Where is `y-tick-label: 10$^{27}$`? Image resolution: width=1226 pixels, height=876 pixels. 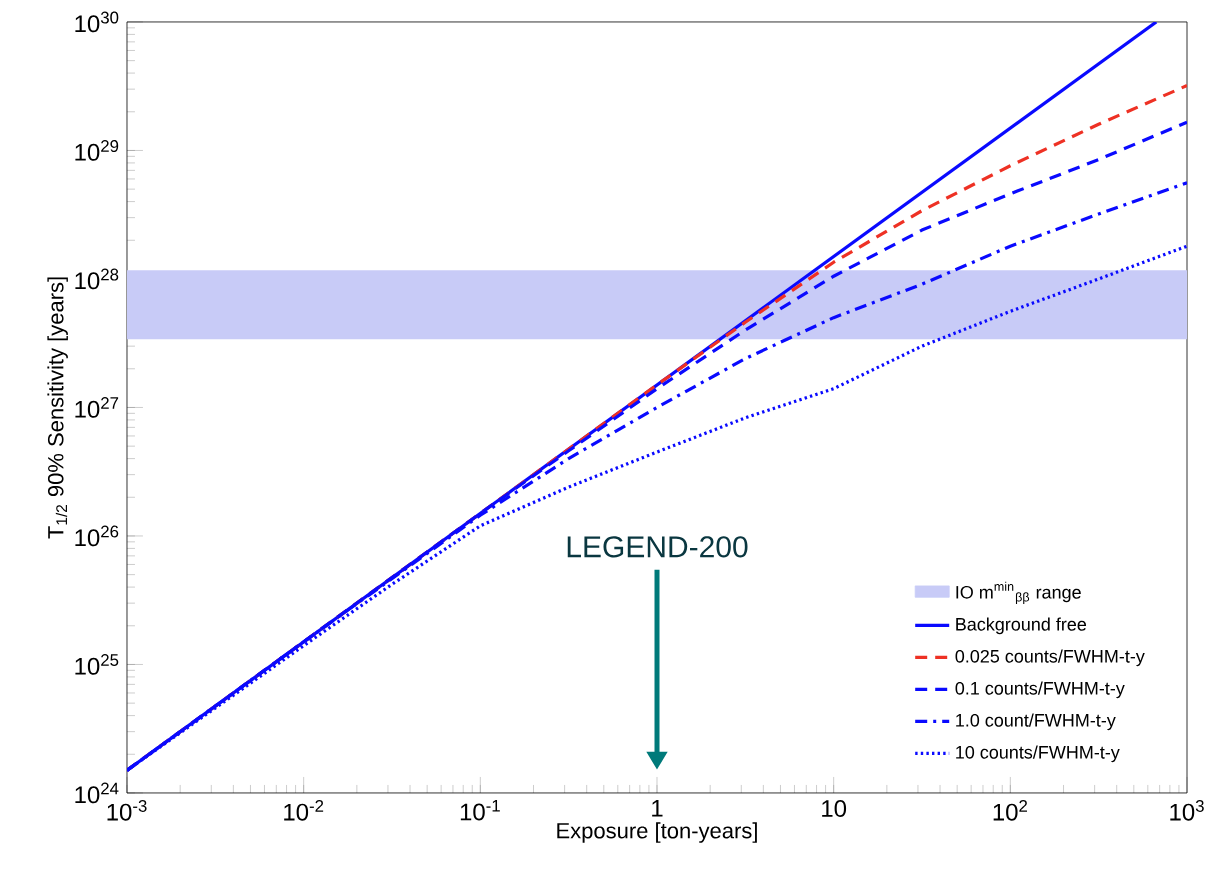
y-tick-label: 10$^{27}$ is located at coordinates (97, 407).